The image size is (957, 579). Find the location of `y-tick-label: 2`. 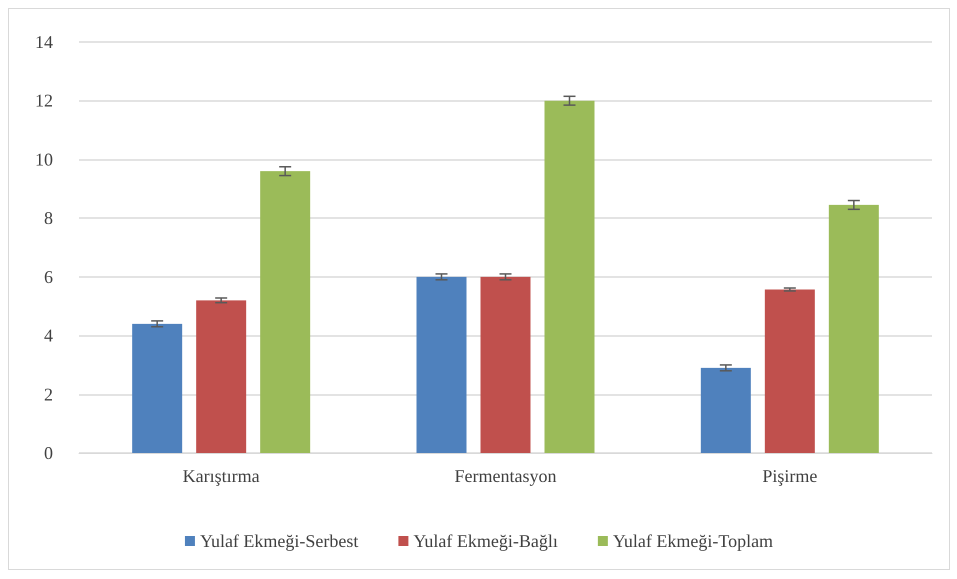

y-tick-label: 2 is located at coordinates (48, 394).